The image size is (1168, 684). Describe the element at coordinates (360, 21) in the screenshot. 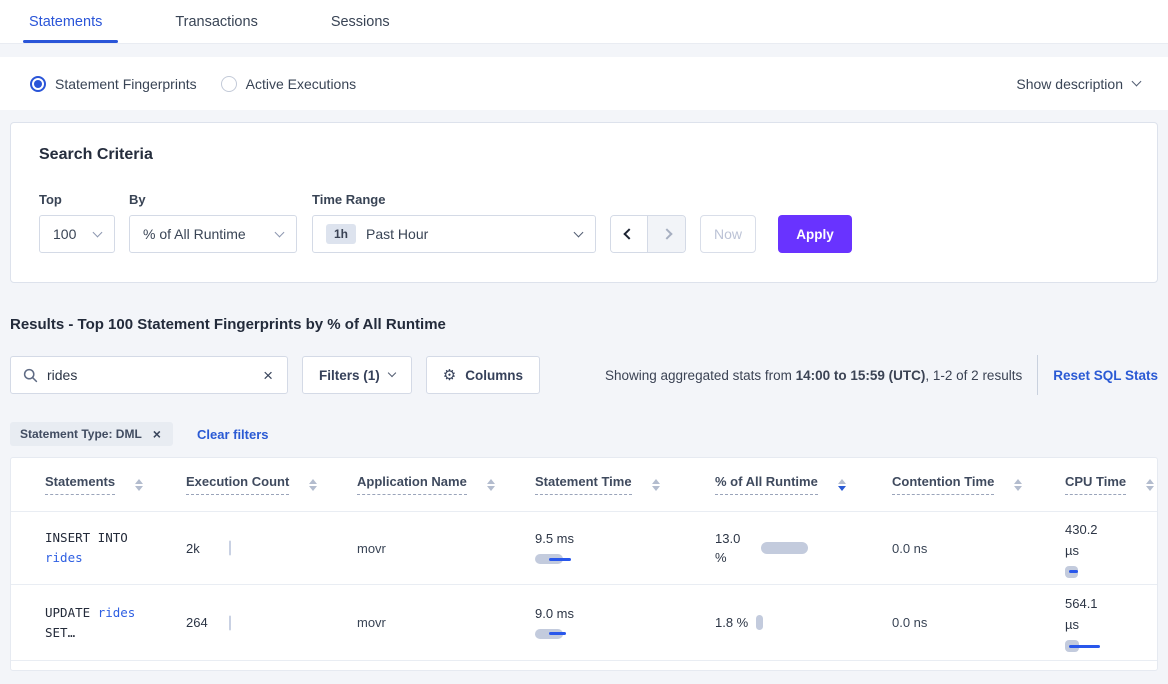

I see `tab-sessions: Sessions` at that location.